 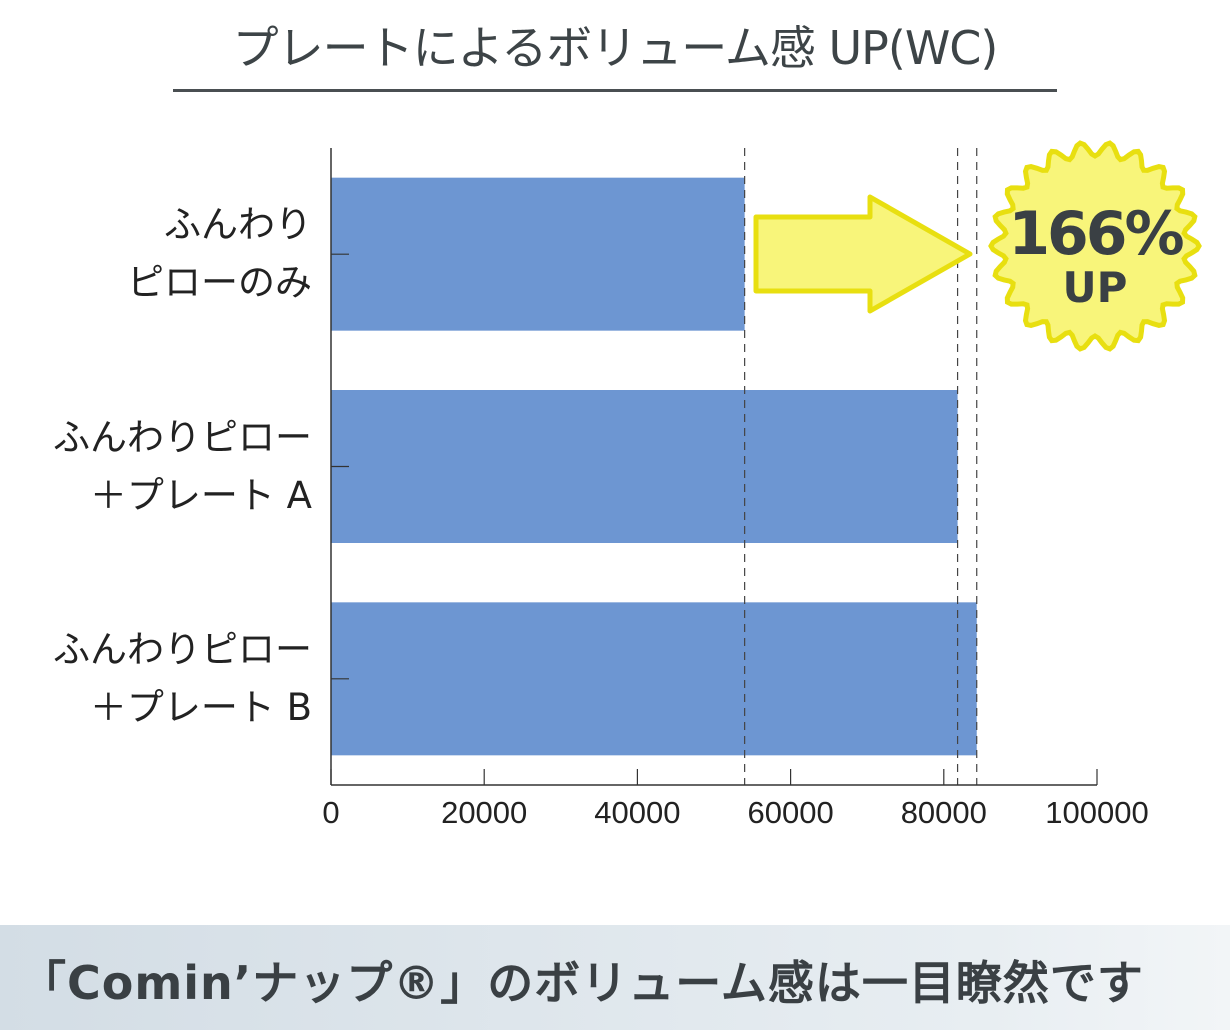 What do you see at coordinates (330, 812) in the screenshot?
I see `x-tick-label: 0` at bounding box center [330, 812].